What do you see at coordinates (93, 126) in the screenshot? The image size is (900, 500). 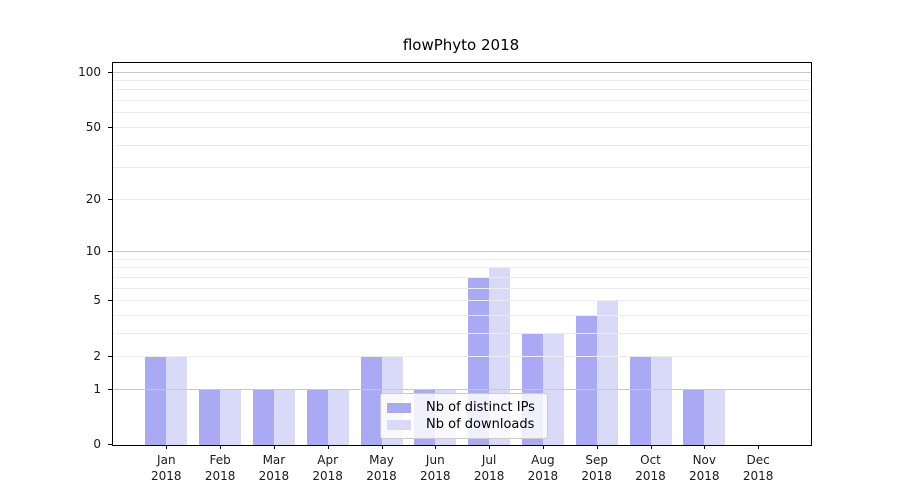 I see `y-tick-label-50: 50` at bounding box center [93, 126].